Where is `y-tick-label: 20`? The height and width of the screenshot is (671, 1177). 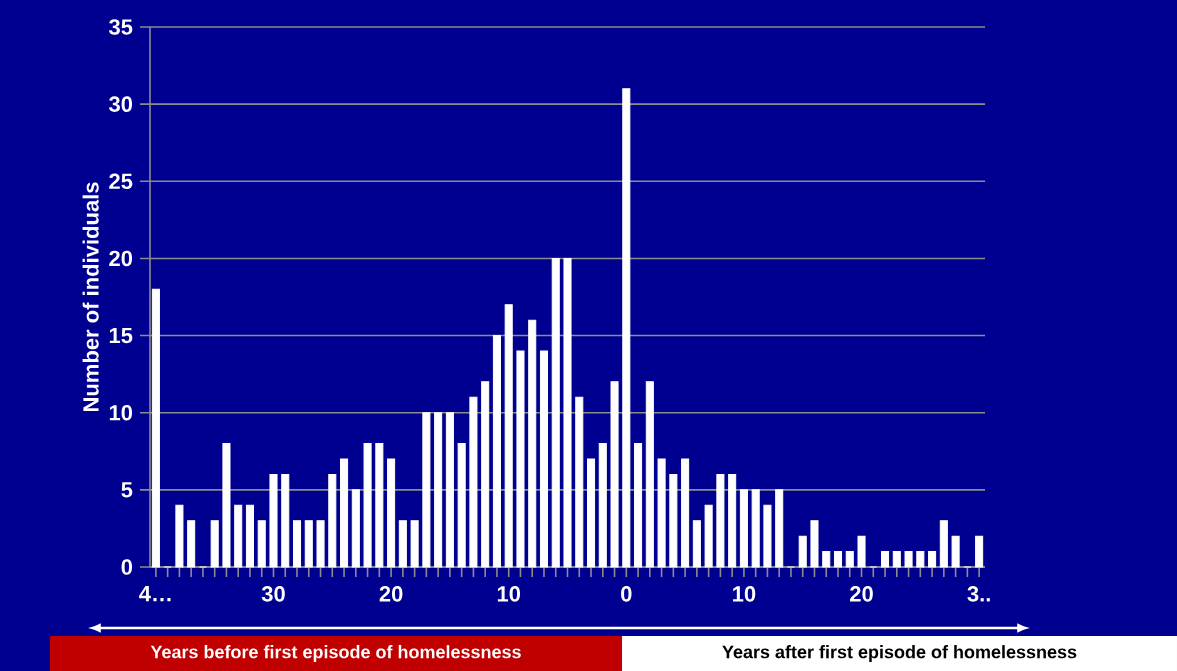
y-tick-label: 20 is located at coordinates (121, 258).